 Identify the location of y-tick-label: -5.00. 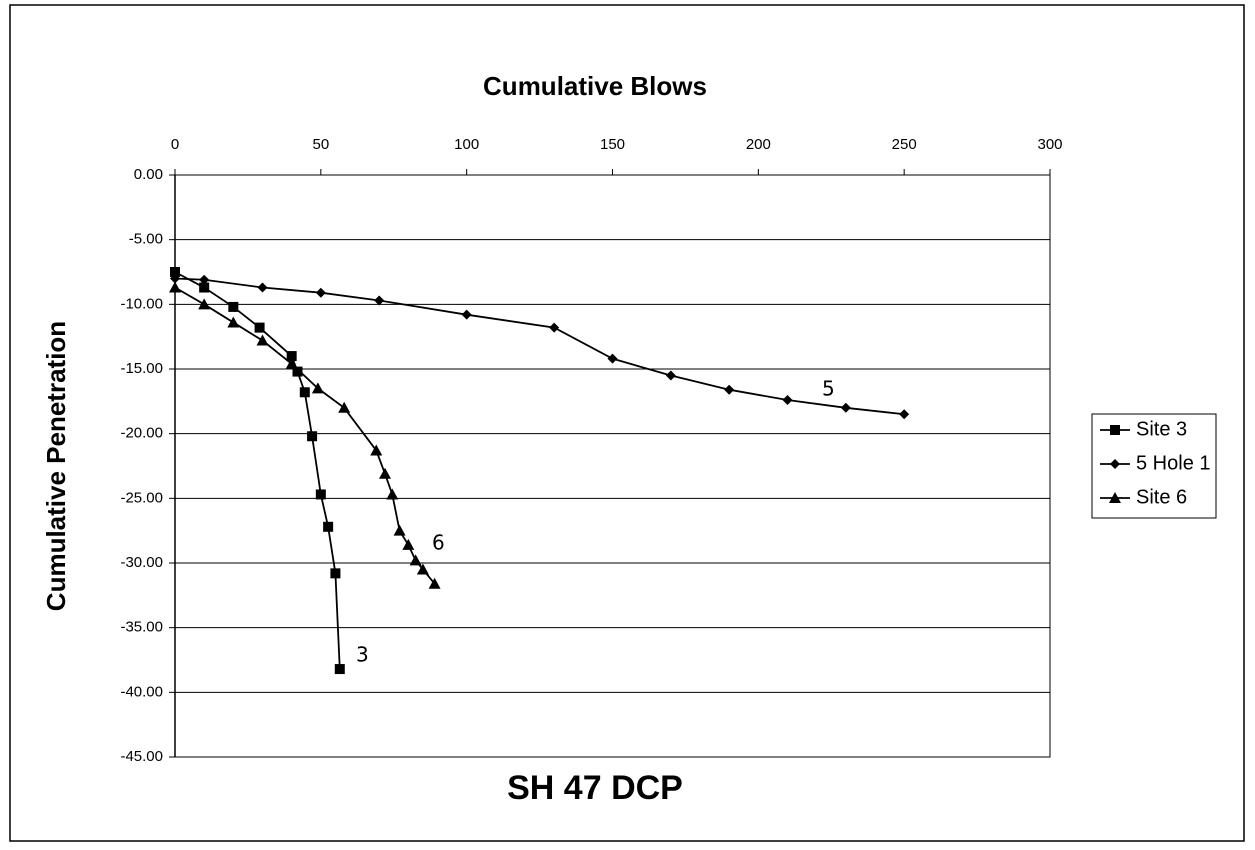
(146, 239).